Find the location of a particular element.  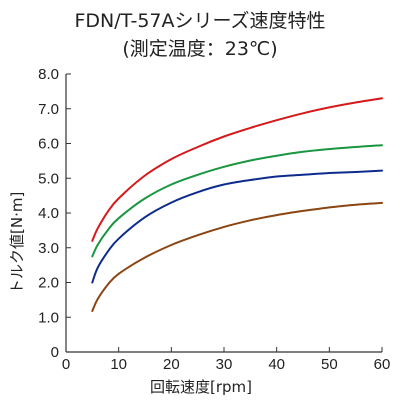

x-tick-label: 40 is located at coordinates (276, 364).